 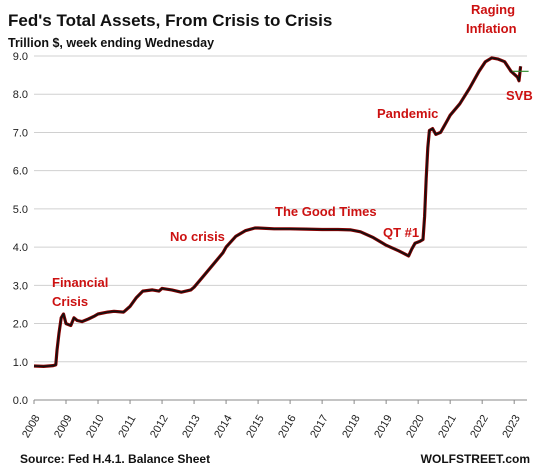 I want to click on chart-subtitle: Trillion $, week ending Wednesday, so click(x=111, y=43).